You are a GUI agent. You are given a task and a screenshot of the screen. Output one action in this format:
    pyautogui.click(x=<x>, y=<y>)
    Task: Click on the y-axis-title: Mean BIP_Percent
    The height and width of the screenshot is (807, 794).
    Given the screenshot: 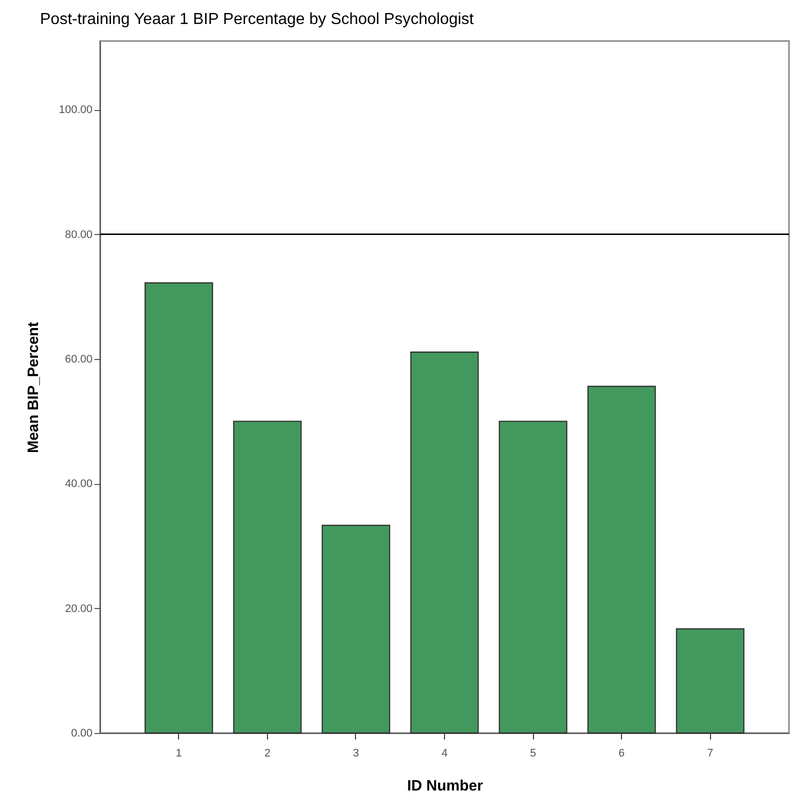 What is the action you would take?
    pyautogui.click(x=33, y=387)
    